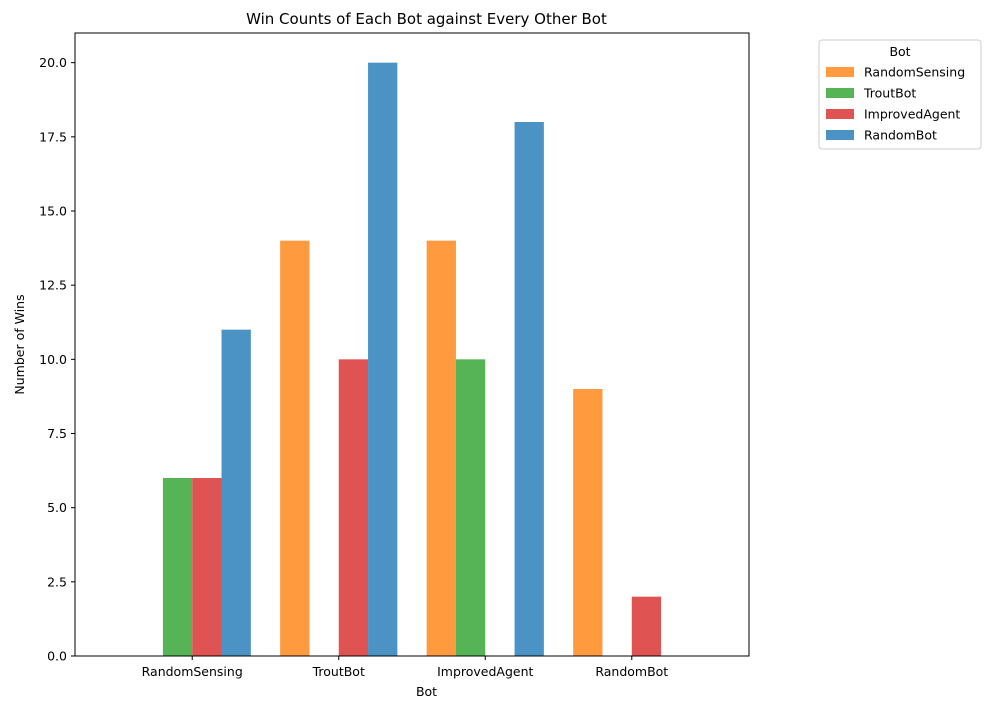  Describe the element at coordinates (53, 62) in the screenshot. I see `y-tick-label: 20.0` at that location.